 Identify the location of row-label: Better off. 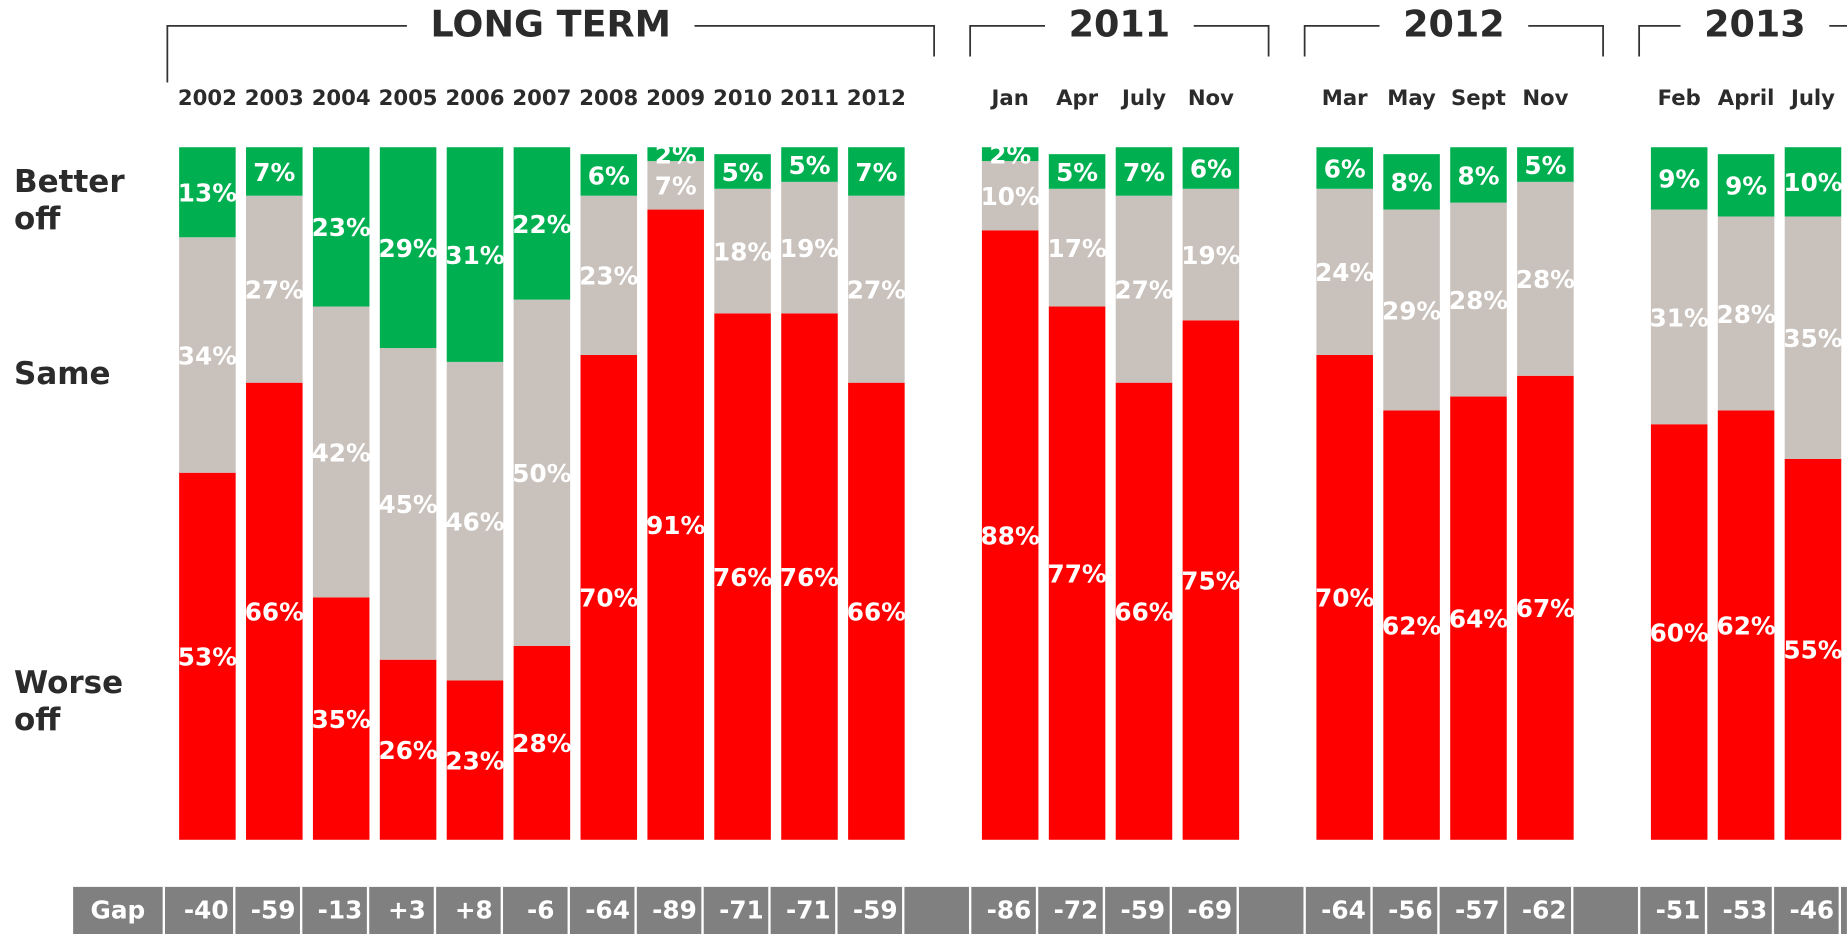
(69, 200).